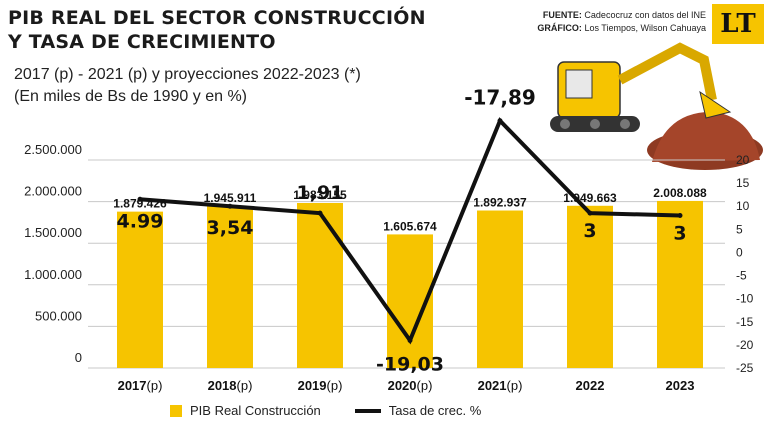 Image resolution: width=770 pixels, height=430 pixels. Describe the element at coordinates (53, 232) in the screenshot. I see `y-left-tick-label: 1.500.000` at that location.